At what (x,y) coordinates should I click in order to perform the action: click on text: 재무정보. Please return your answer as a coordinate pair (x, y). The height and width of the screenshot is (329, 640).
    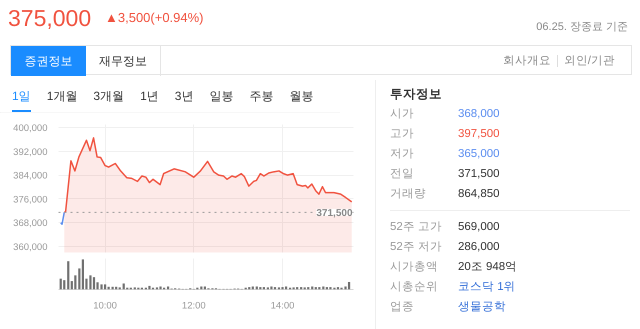
    Looking at the image, I should click on (123, 61).